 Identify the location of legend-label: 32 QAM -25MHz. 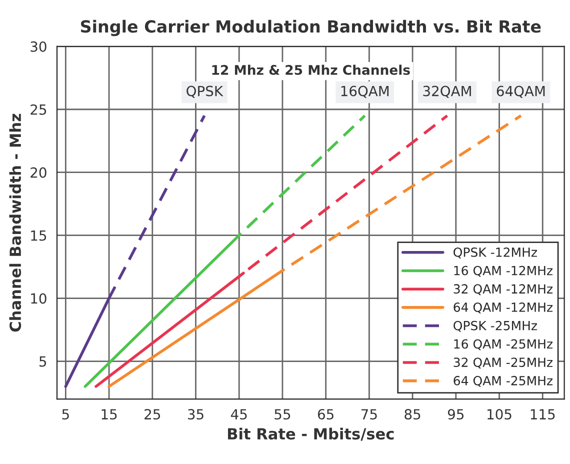
(503, 363).